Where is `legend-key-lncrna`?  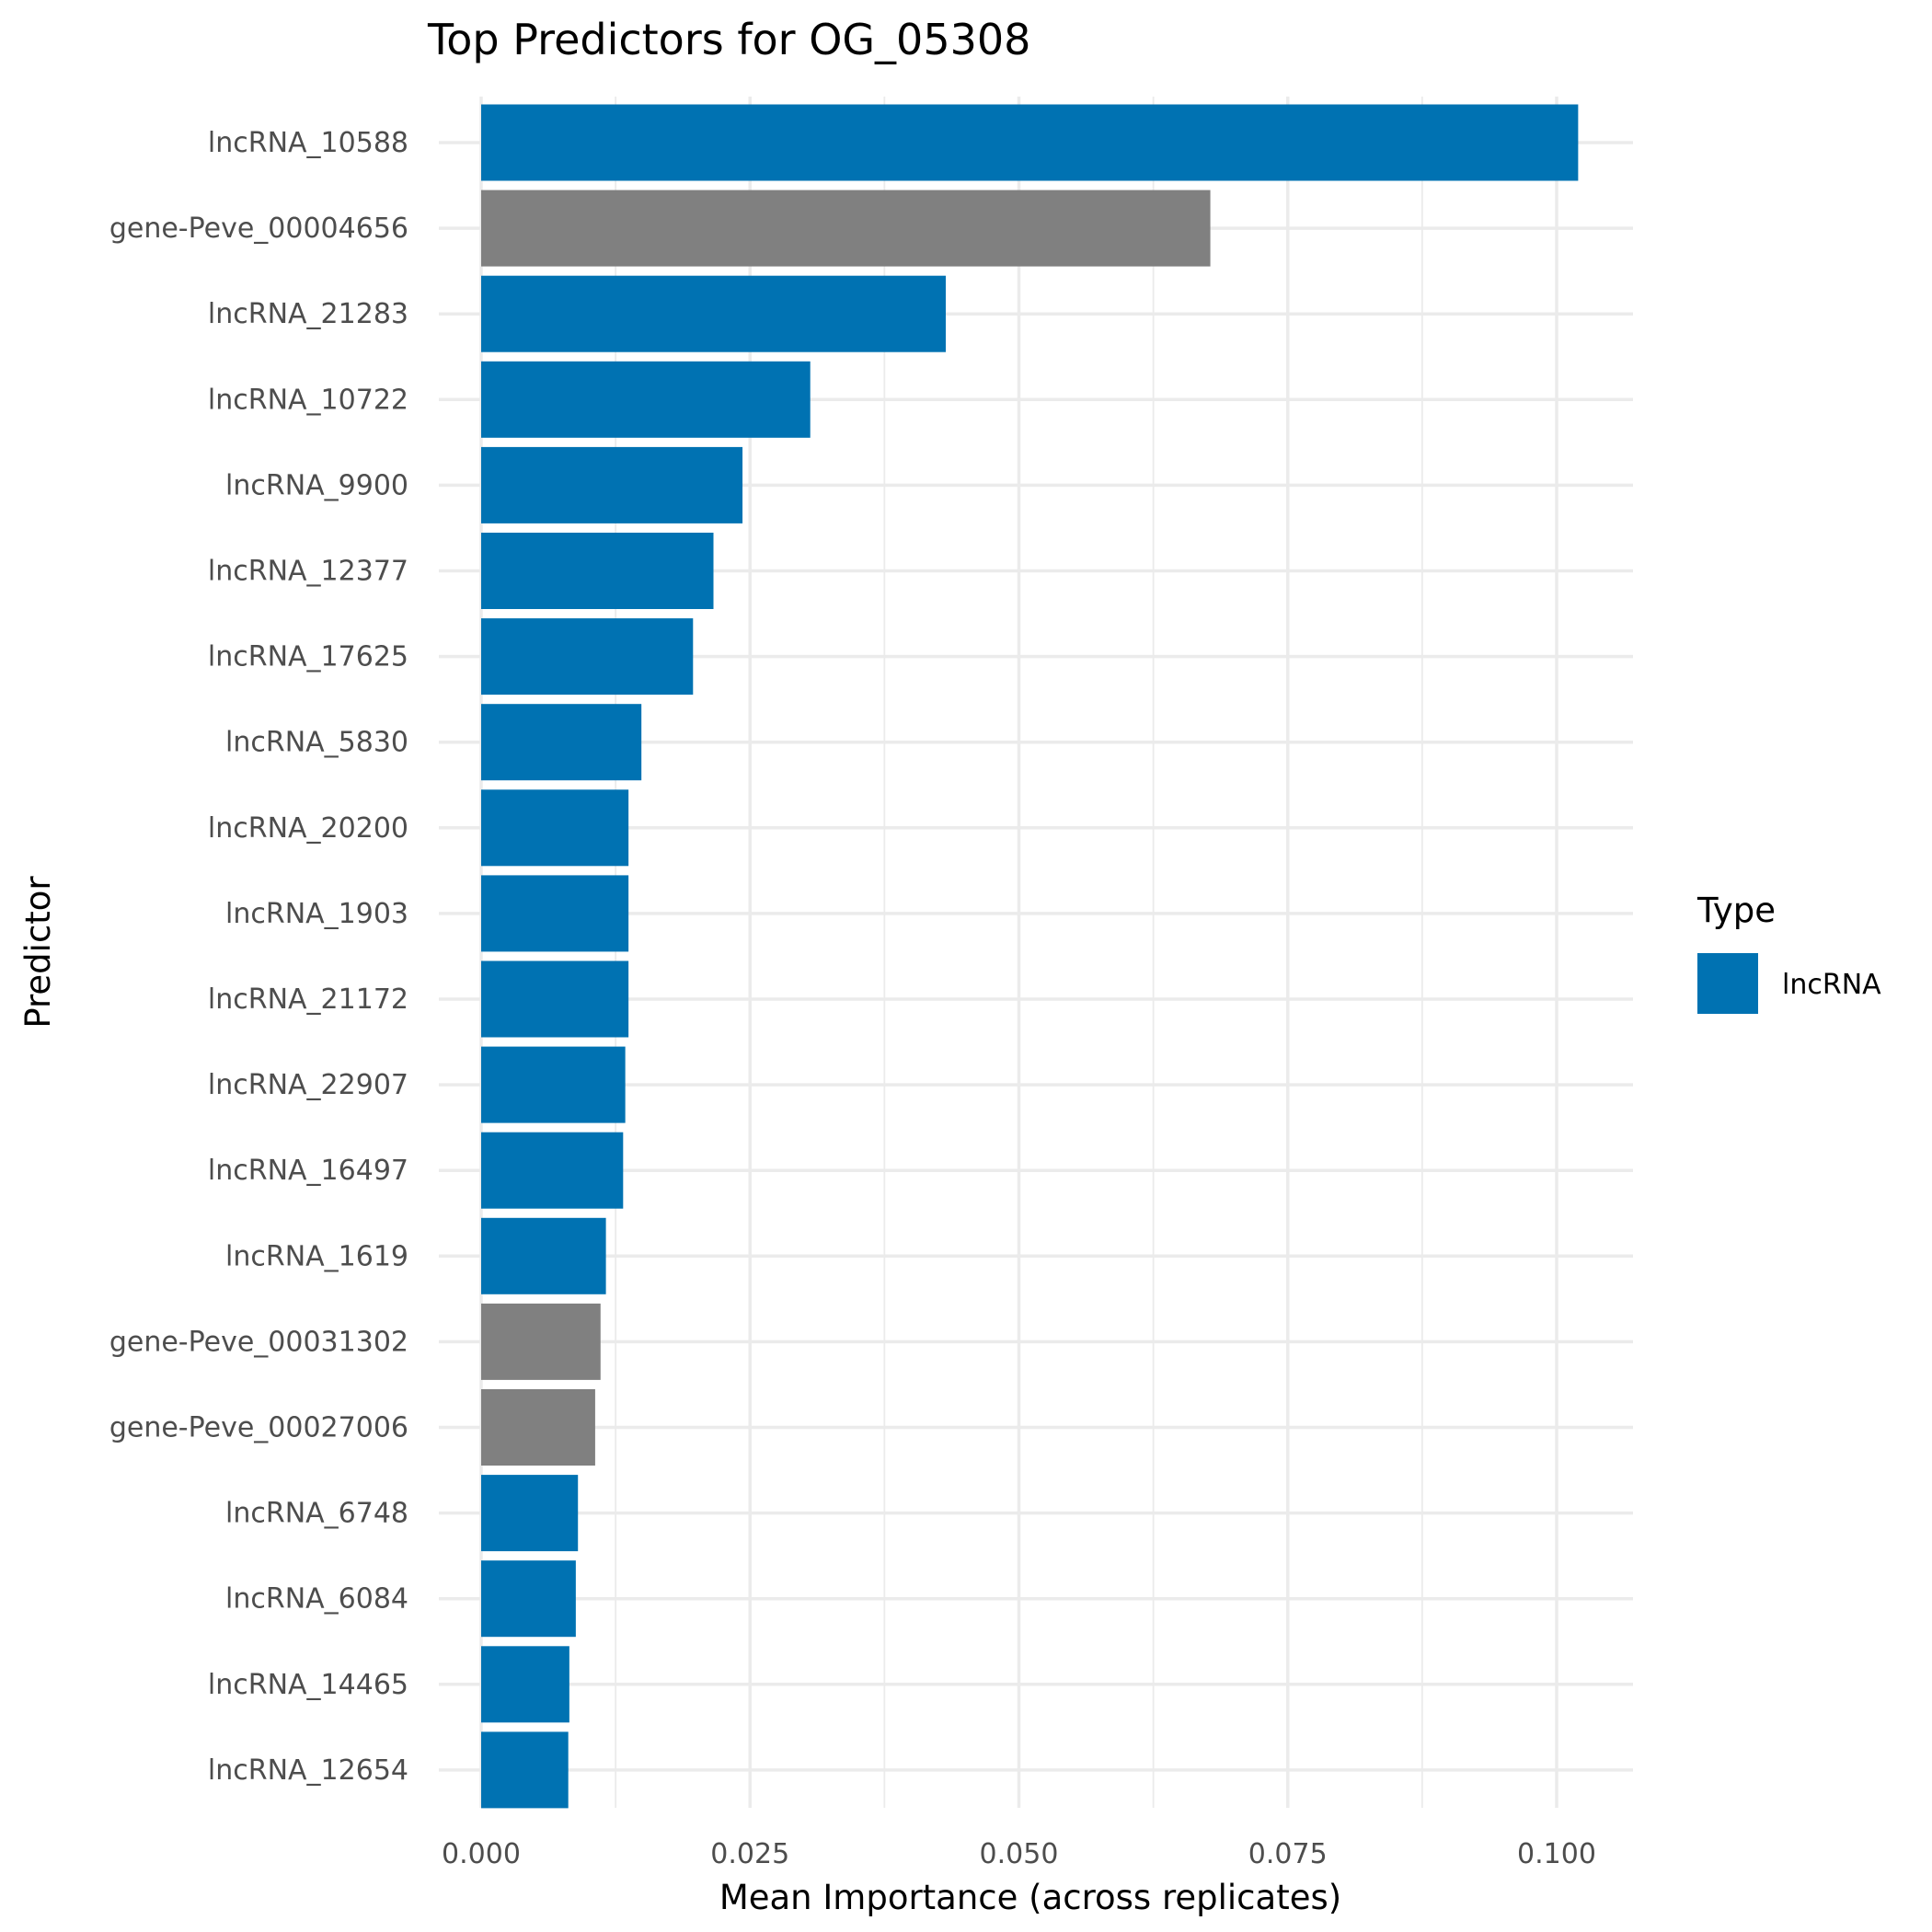 legend-key-lncrna is located at coordinates (1727, 983).